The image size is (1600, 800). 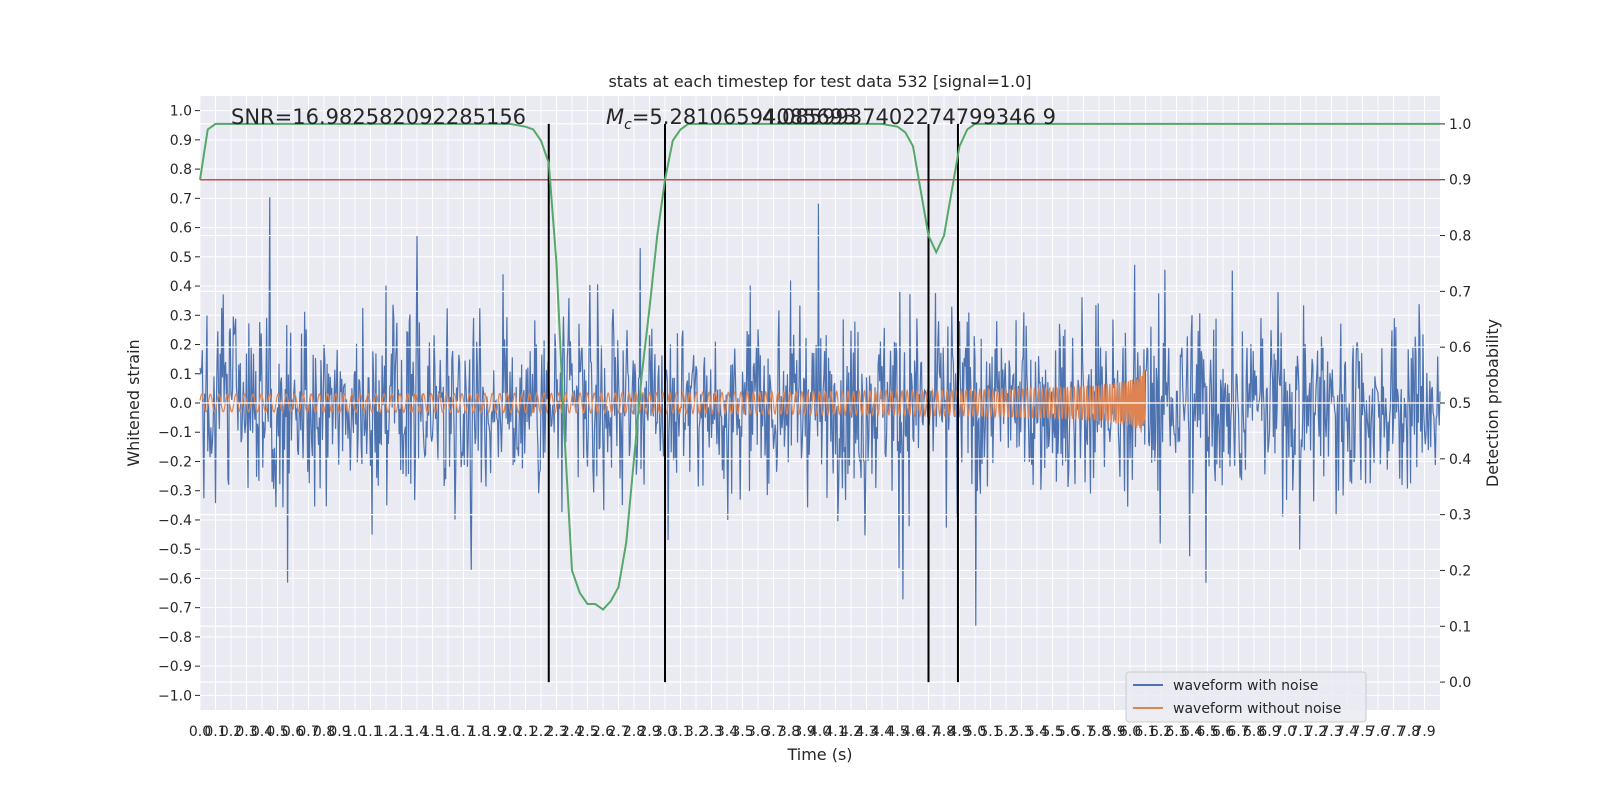 I want to click on right-tick-label: 1.0, so click(x=1460, y=125).